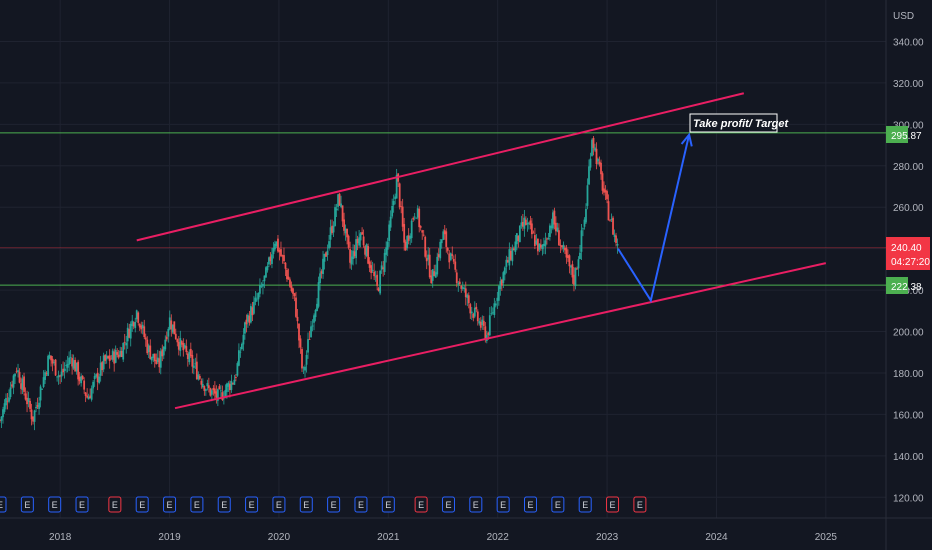 The height and width of the screenshot is (550, 932). I want to click on x-tick-label: 2018, so click(60, 537).